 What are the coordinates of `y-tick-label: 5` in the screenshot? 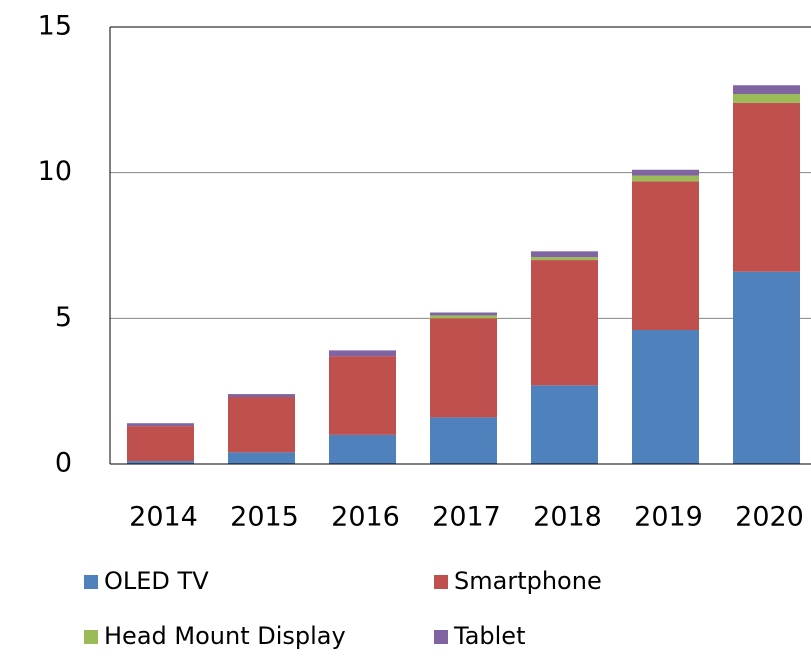 It's located at (63, 317).